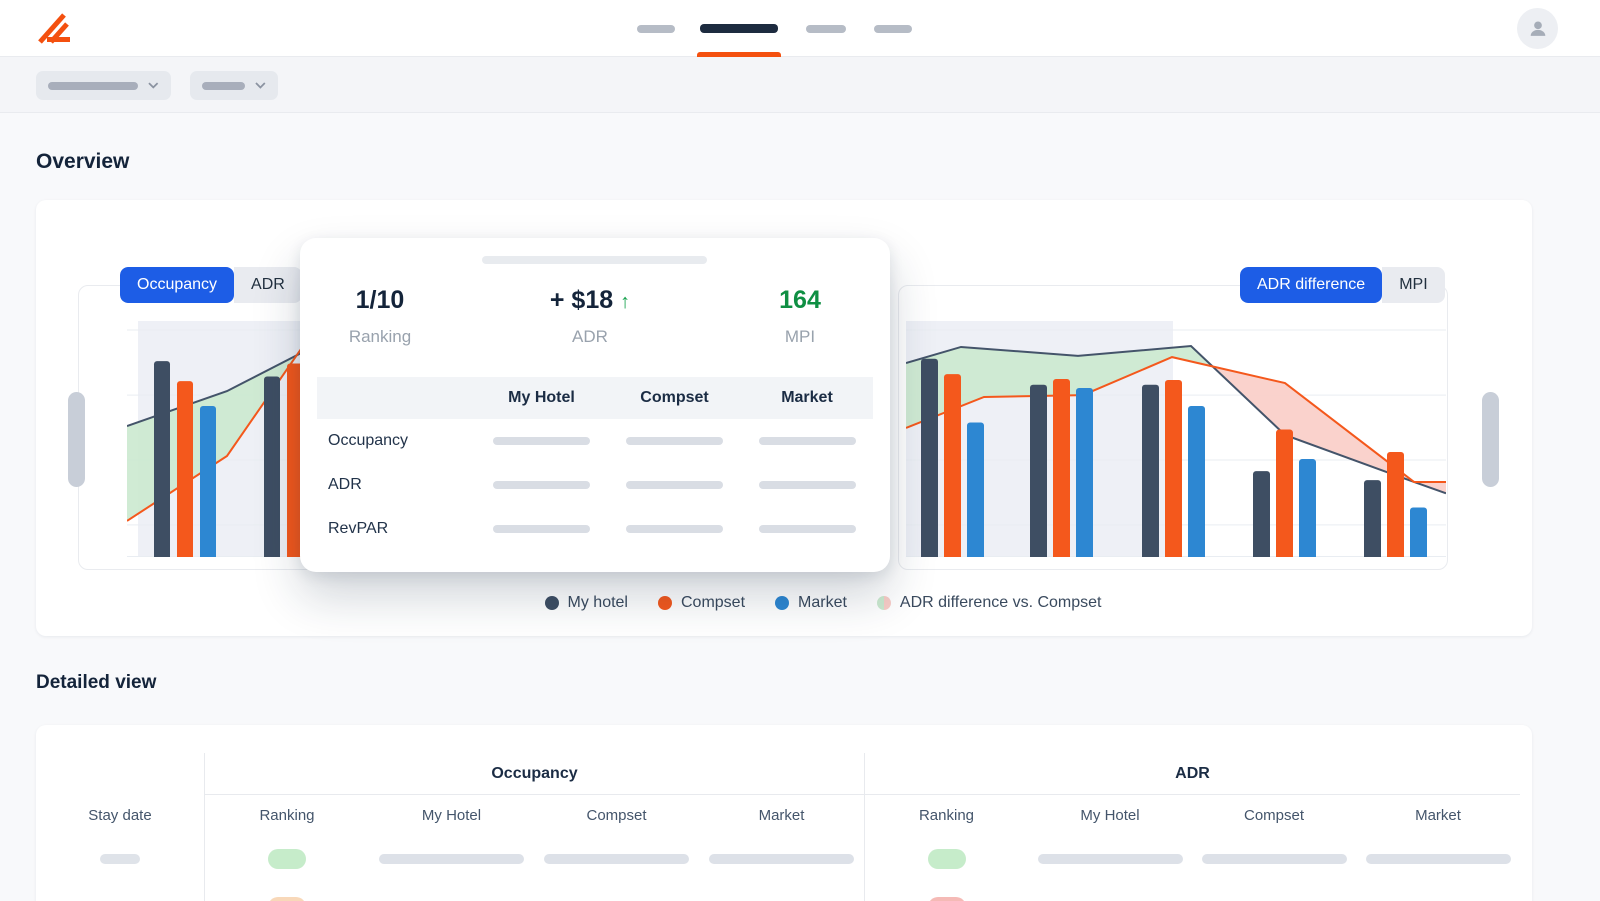  Describe the element at coordinates (595, 485) in the screenshot. I see `table-row-adr: ADR` at that location.